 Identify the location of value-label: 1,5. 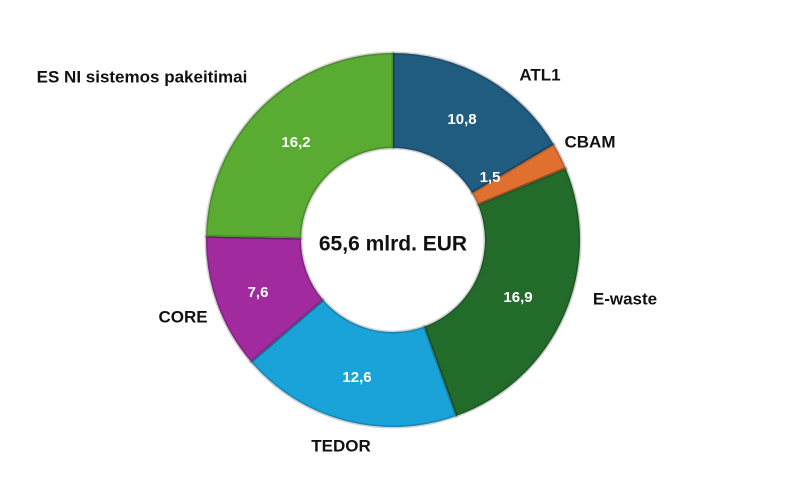
(490, 177).